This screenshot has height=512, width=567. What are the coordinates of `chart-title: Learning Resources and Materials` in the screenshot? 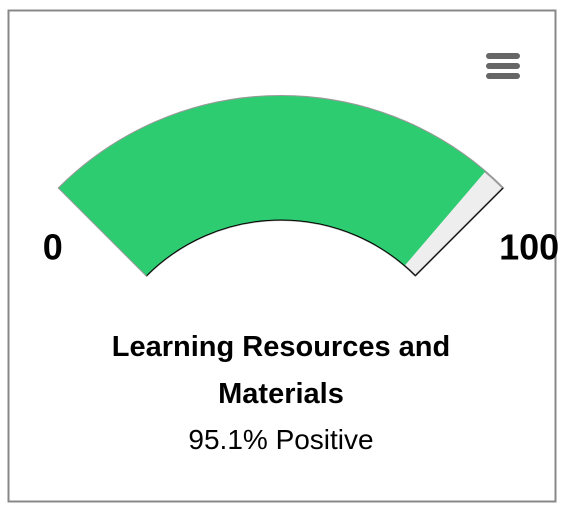 It's located at (281, 370).